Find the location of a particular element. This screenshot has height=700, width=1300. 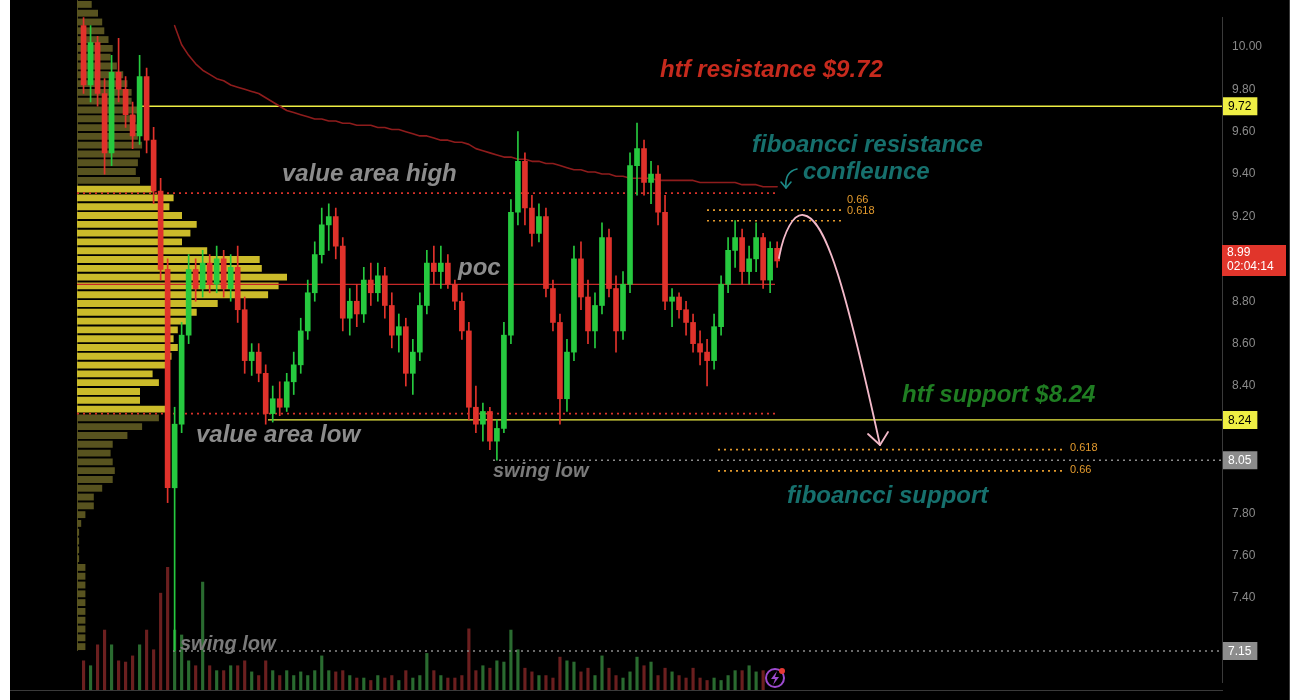

y-tick-label: 9.60 is located at coordinates (1244, 130).